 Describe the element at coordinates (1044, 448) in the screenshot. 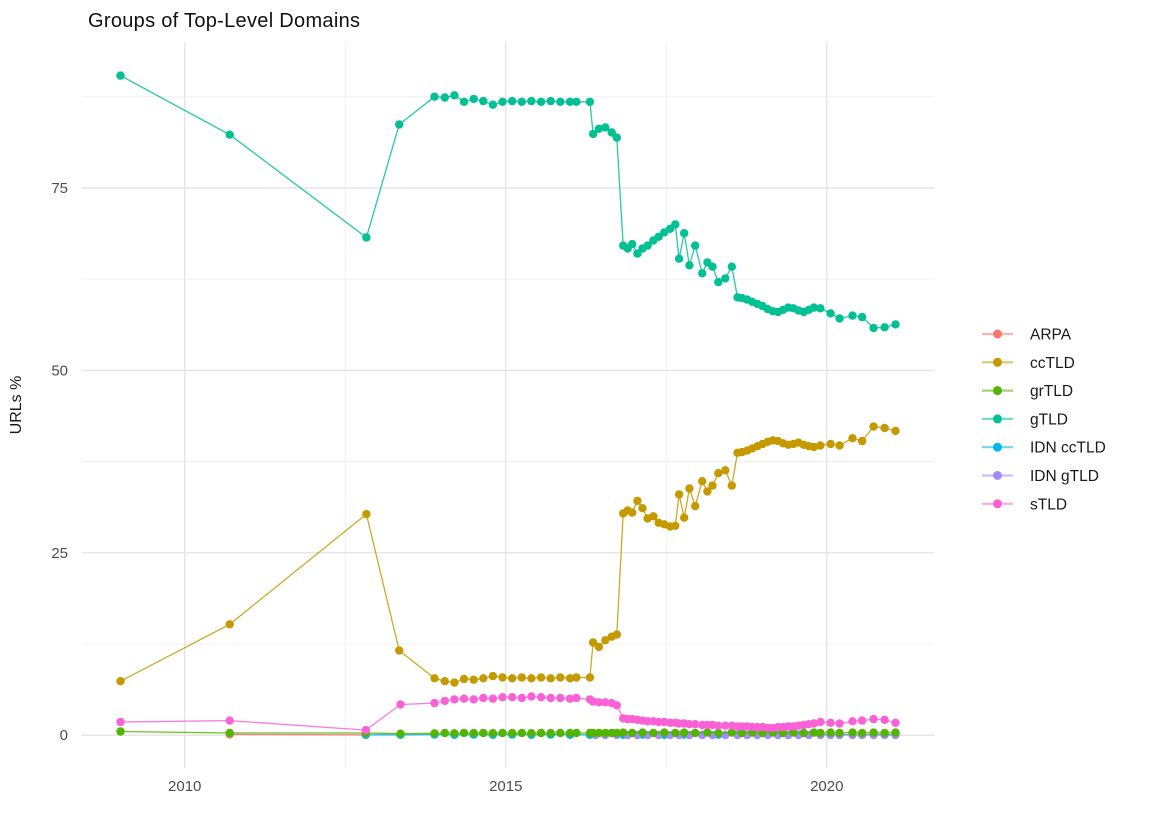

I see `legend-item-idn-cctld: IDN ccTLD` at that location.